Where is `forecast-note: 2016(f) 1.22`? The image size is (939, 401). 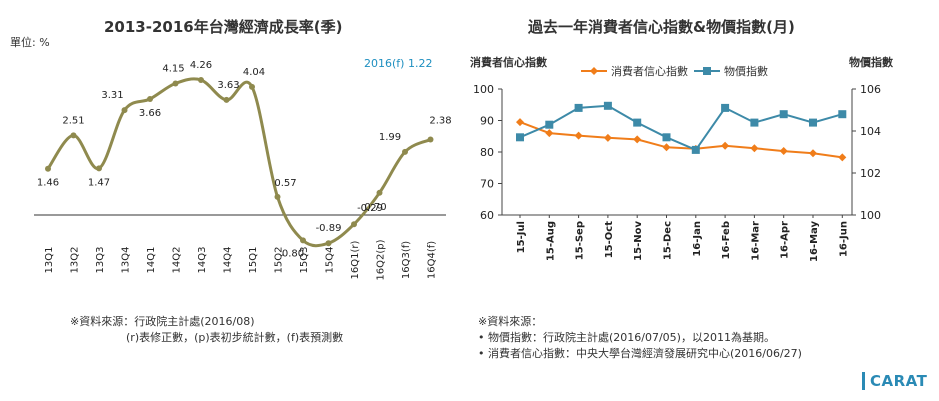 forecast-note: 2016(f) 1.22 is located at coordinates (398, 63).